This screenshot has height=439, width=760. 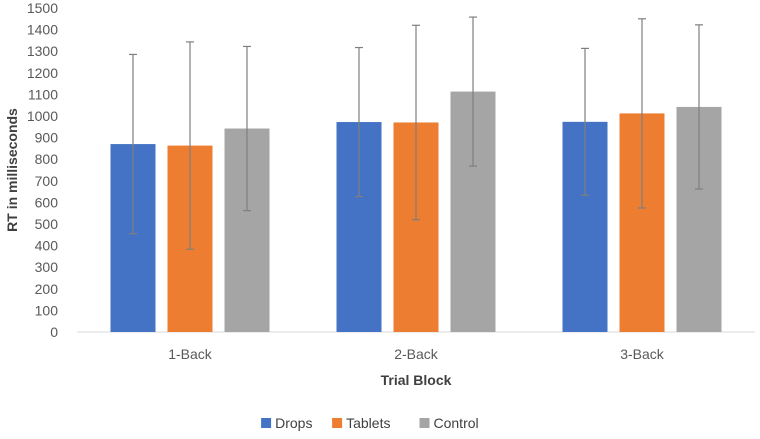 I want to click on y-tick-label: 1000, so click(x=42, y=116).